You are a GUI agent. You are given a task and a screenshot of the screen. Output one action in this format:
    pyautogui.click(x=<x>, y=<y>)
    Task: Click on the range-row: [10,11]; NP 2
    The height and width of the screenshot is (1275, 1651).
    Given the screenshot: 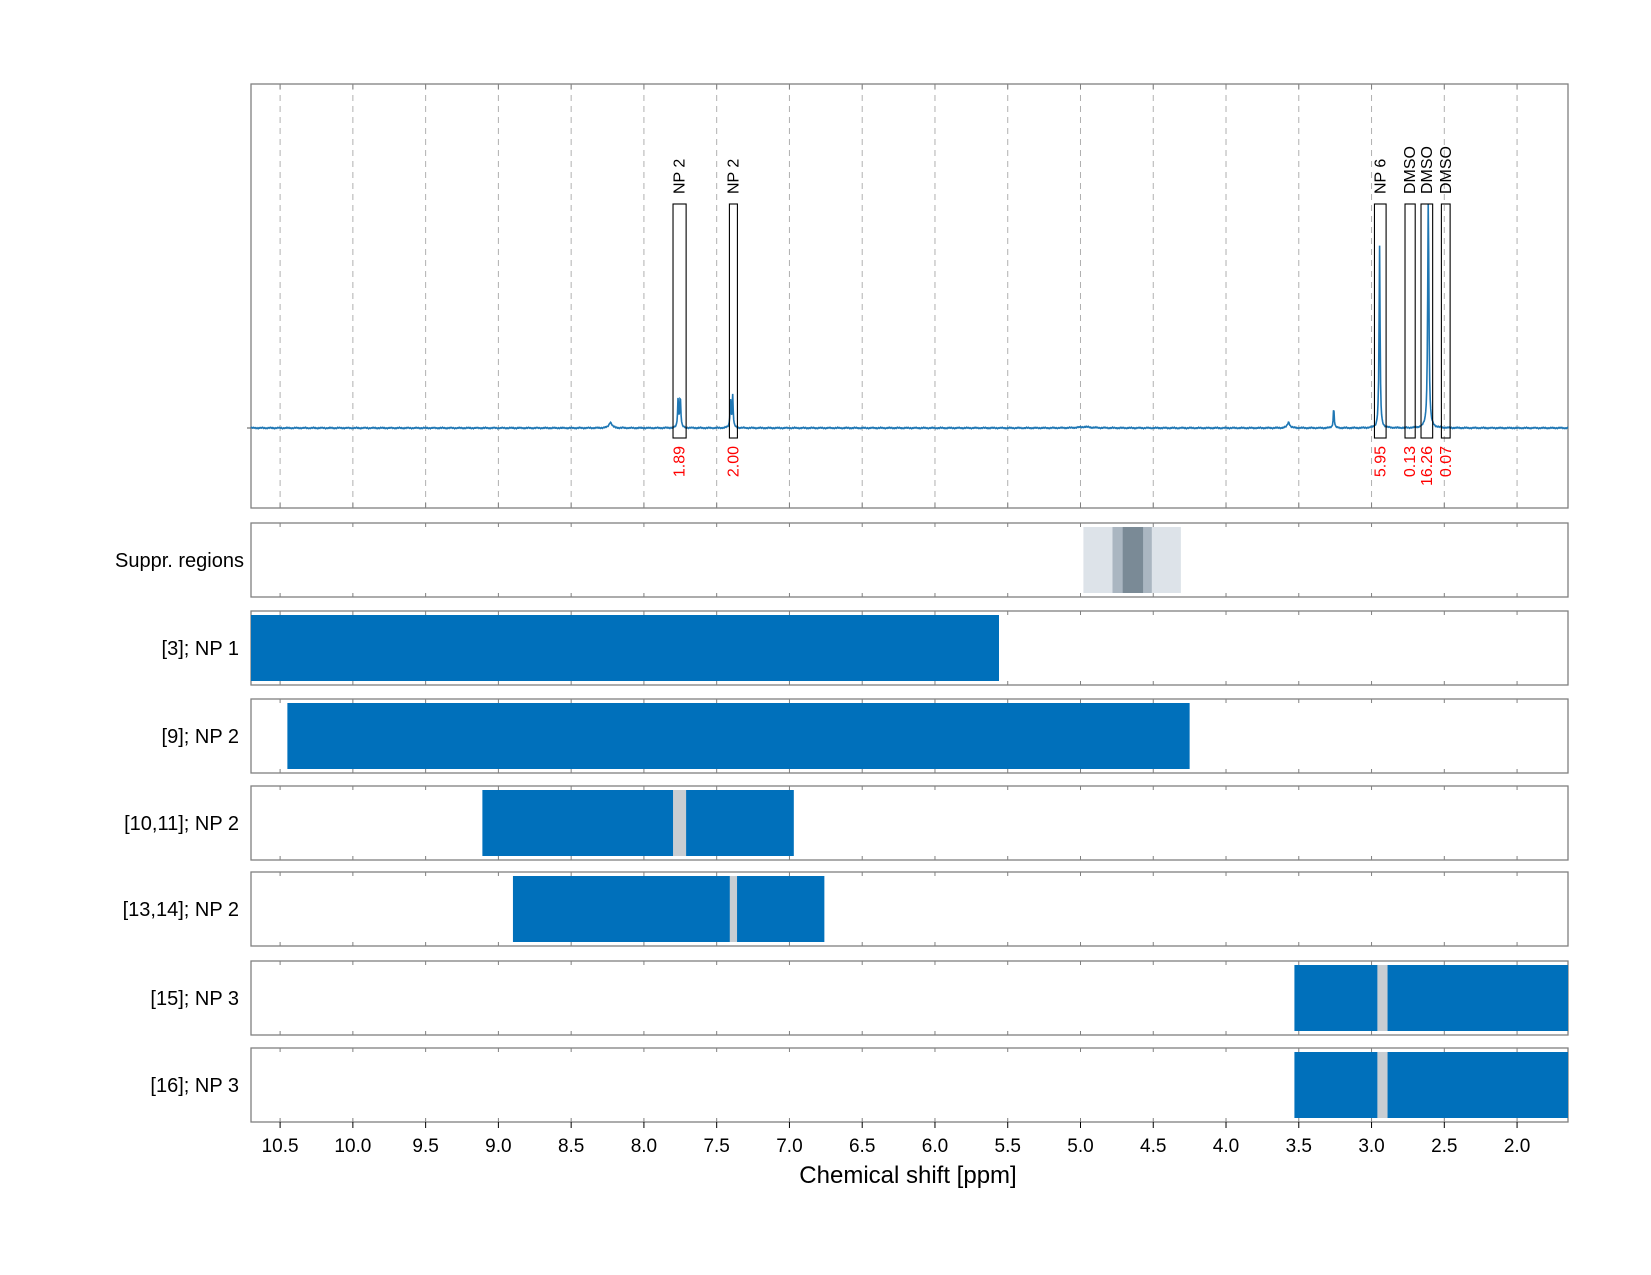 What is the action you would take?
    pyautogui.click(x=846, y=823)
    